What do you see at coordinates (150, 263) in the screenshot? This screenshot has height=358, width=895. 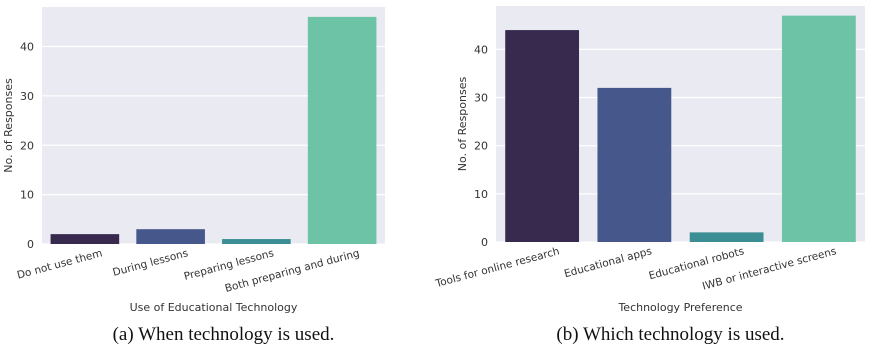 I see `x-tick-label: During lessons` at bounding box center [150, 263].